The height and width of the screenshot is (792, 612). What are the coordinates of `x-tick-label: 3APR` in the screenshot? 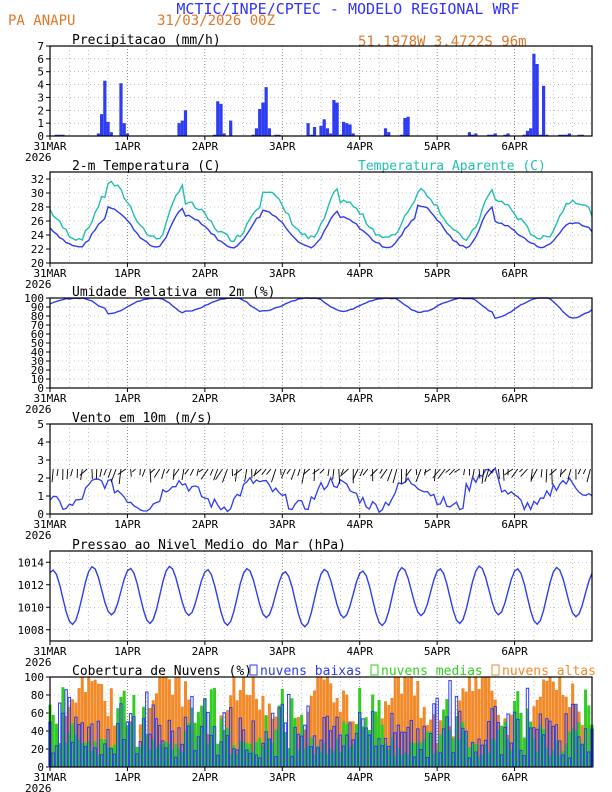 It's located at (282, 398).